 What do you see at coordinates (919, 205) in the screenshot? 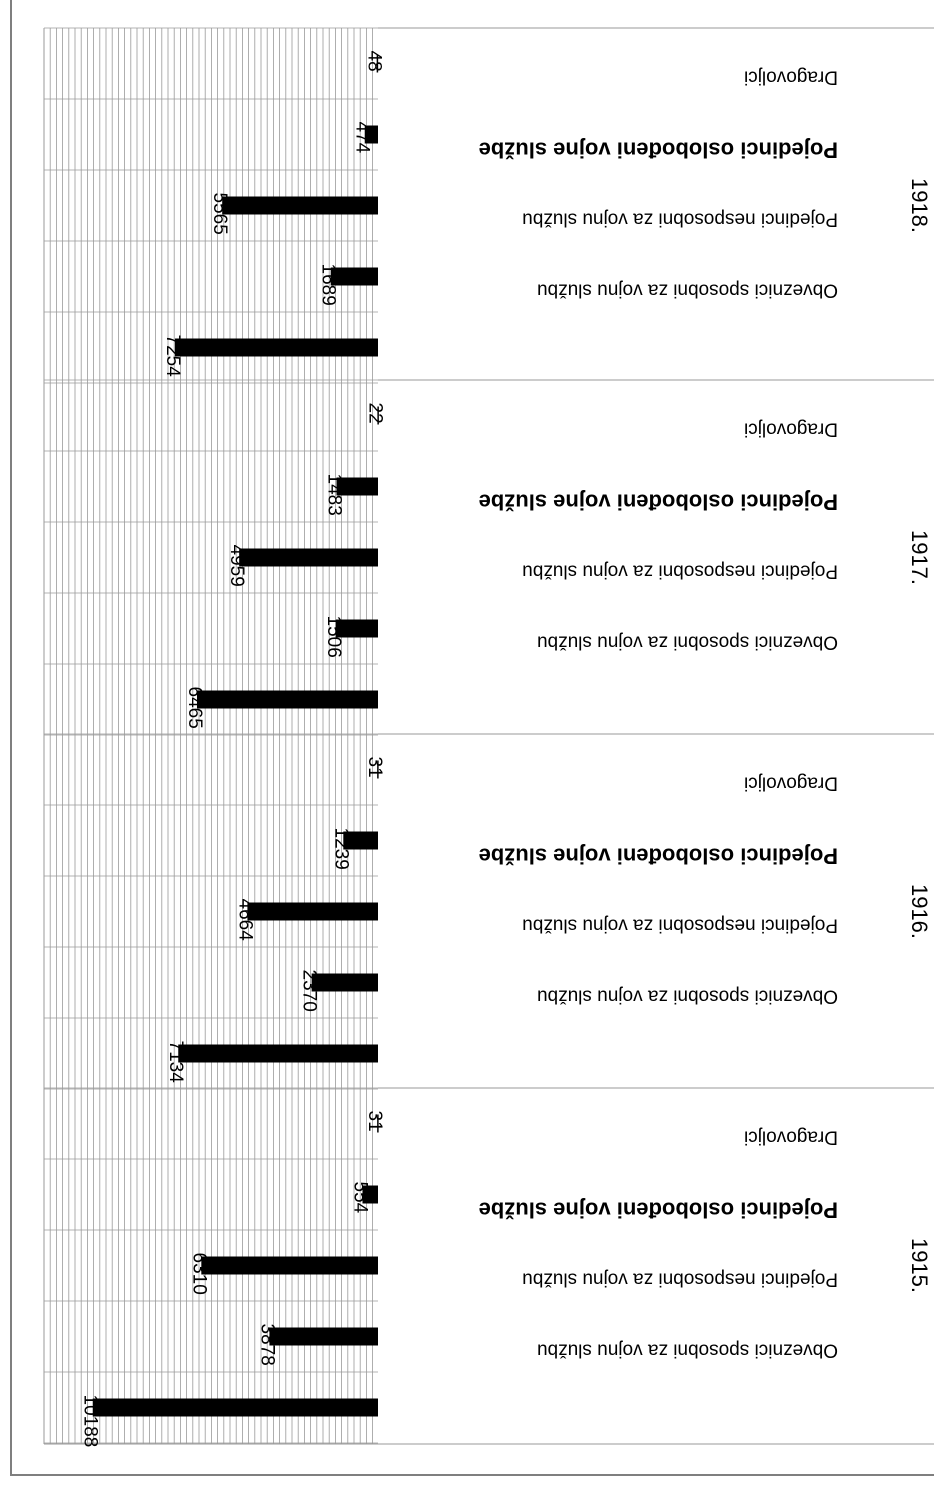
I see `year-label: 1918.` at bounding box center [919, 205].